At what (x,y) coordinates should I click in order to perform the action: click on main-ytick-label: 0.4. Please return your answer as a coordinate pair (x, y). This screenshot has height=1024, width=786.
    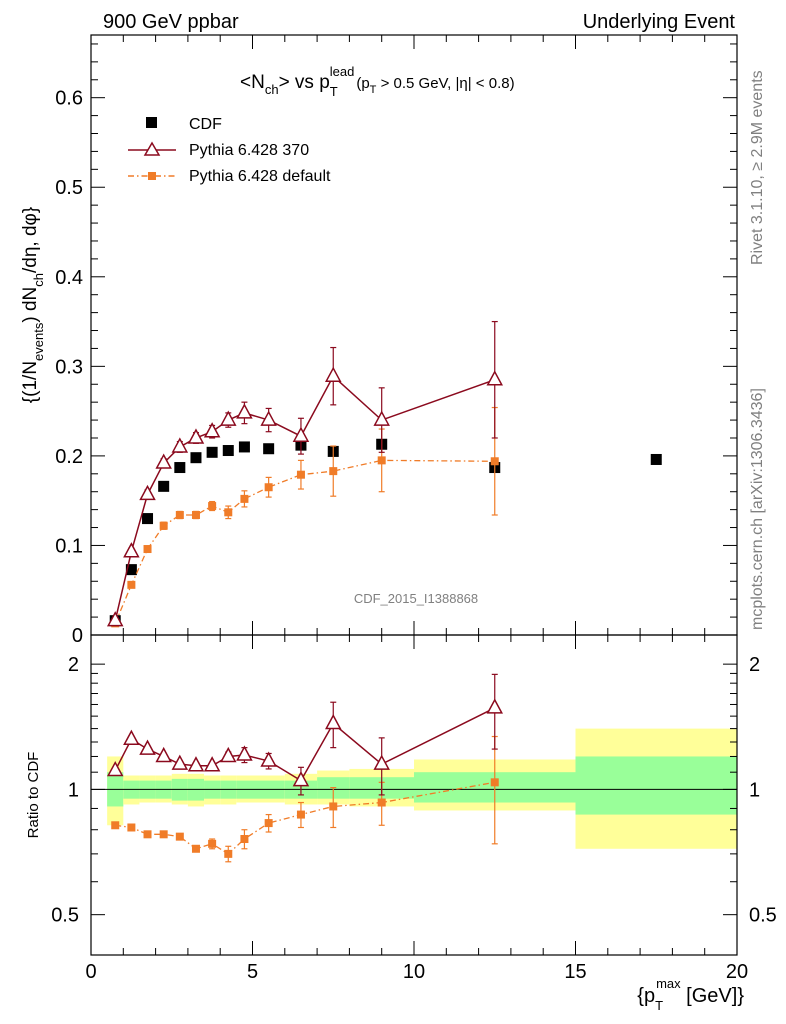
    Looking at the image, I should click on (69, 278).